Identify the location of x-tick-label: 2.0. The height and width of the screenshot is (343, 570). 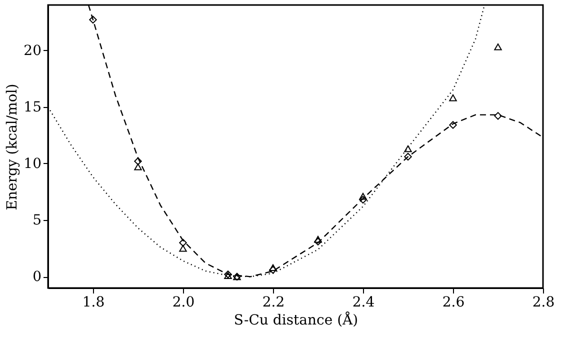
(183, 302).